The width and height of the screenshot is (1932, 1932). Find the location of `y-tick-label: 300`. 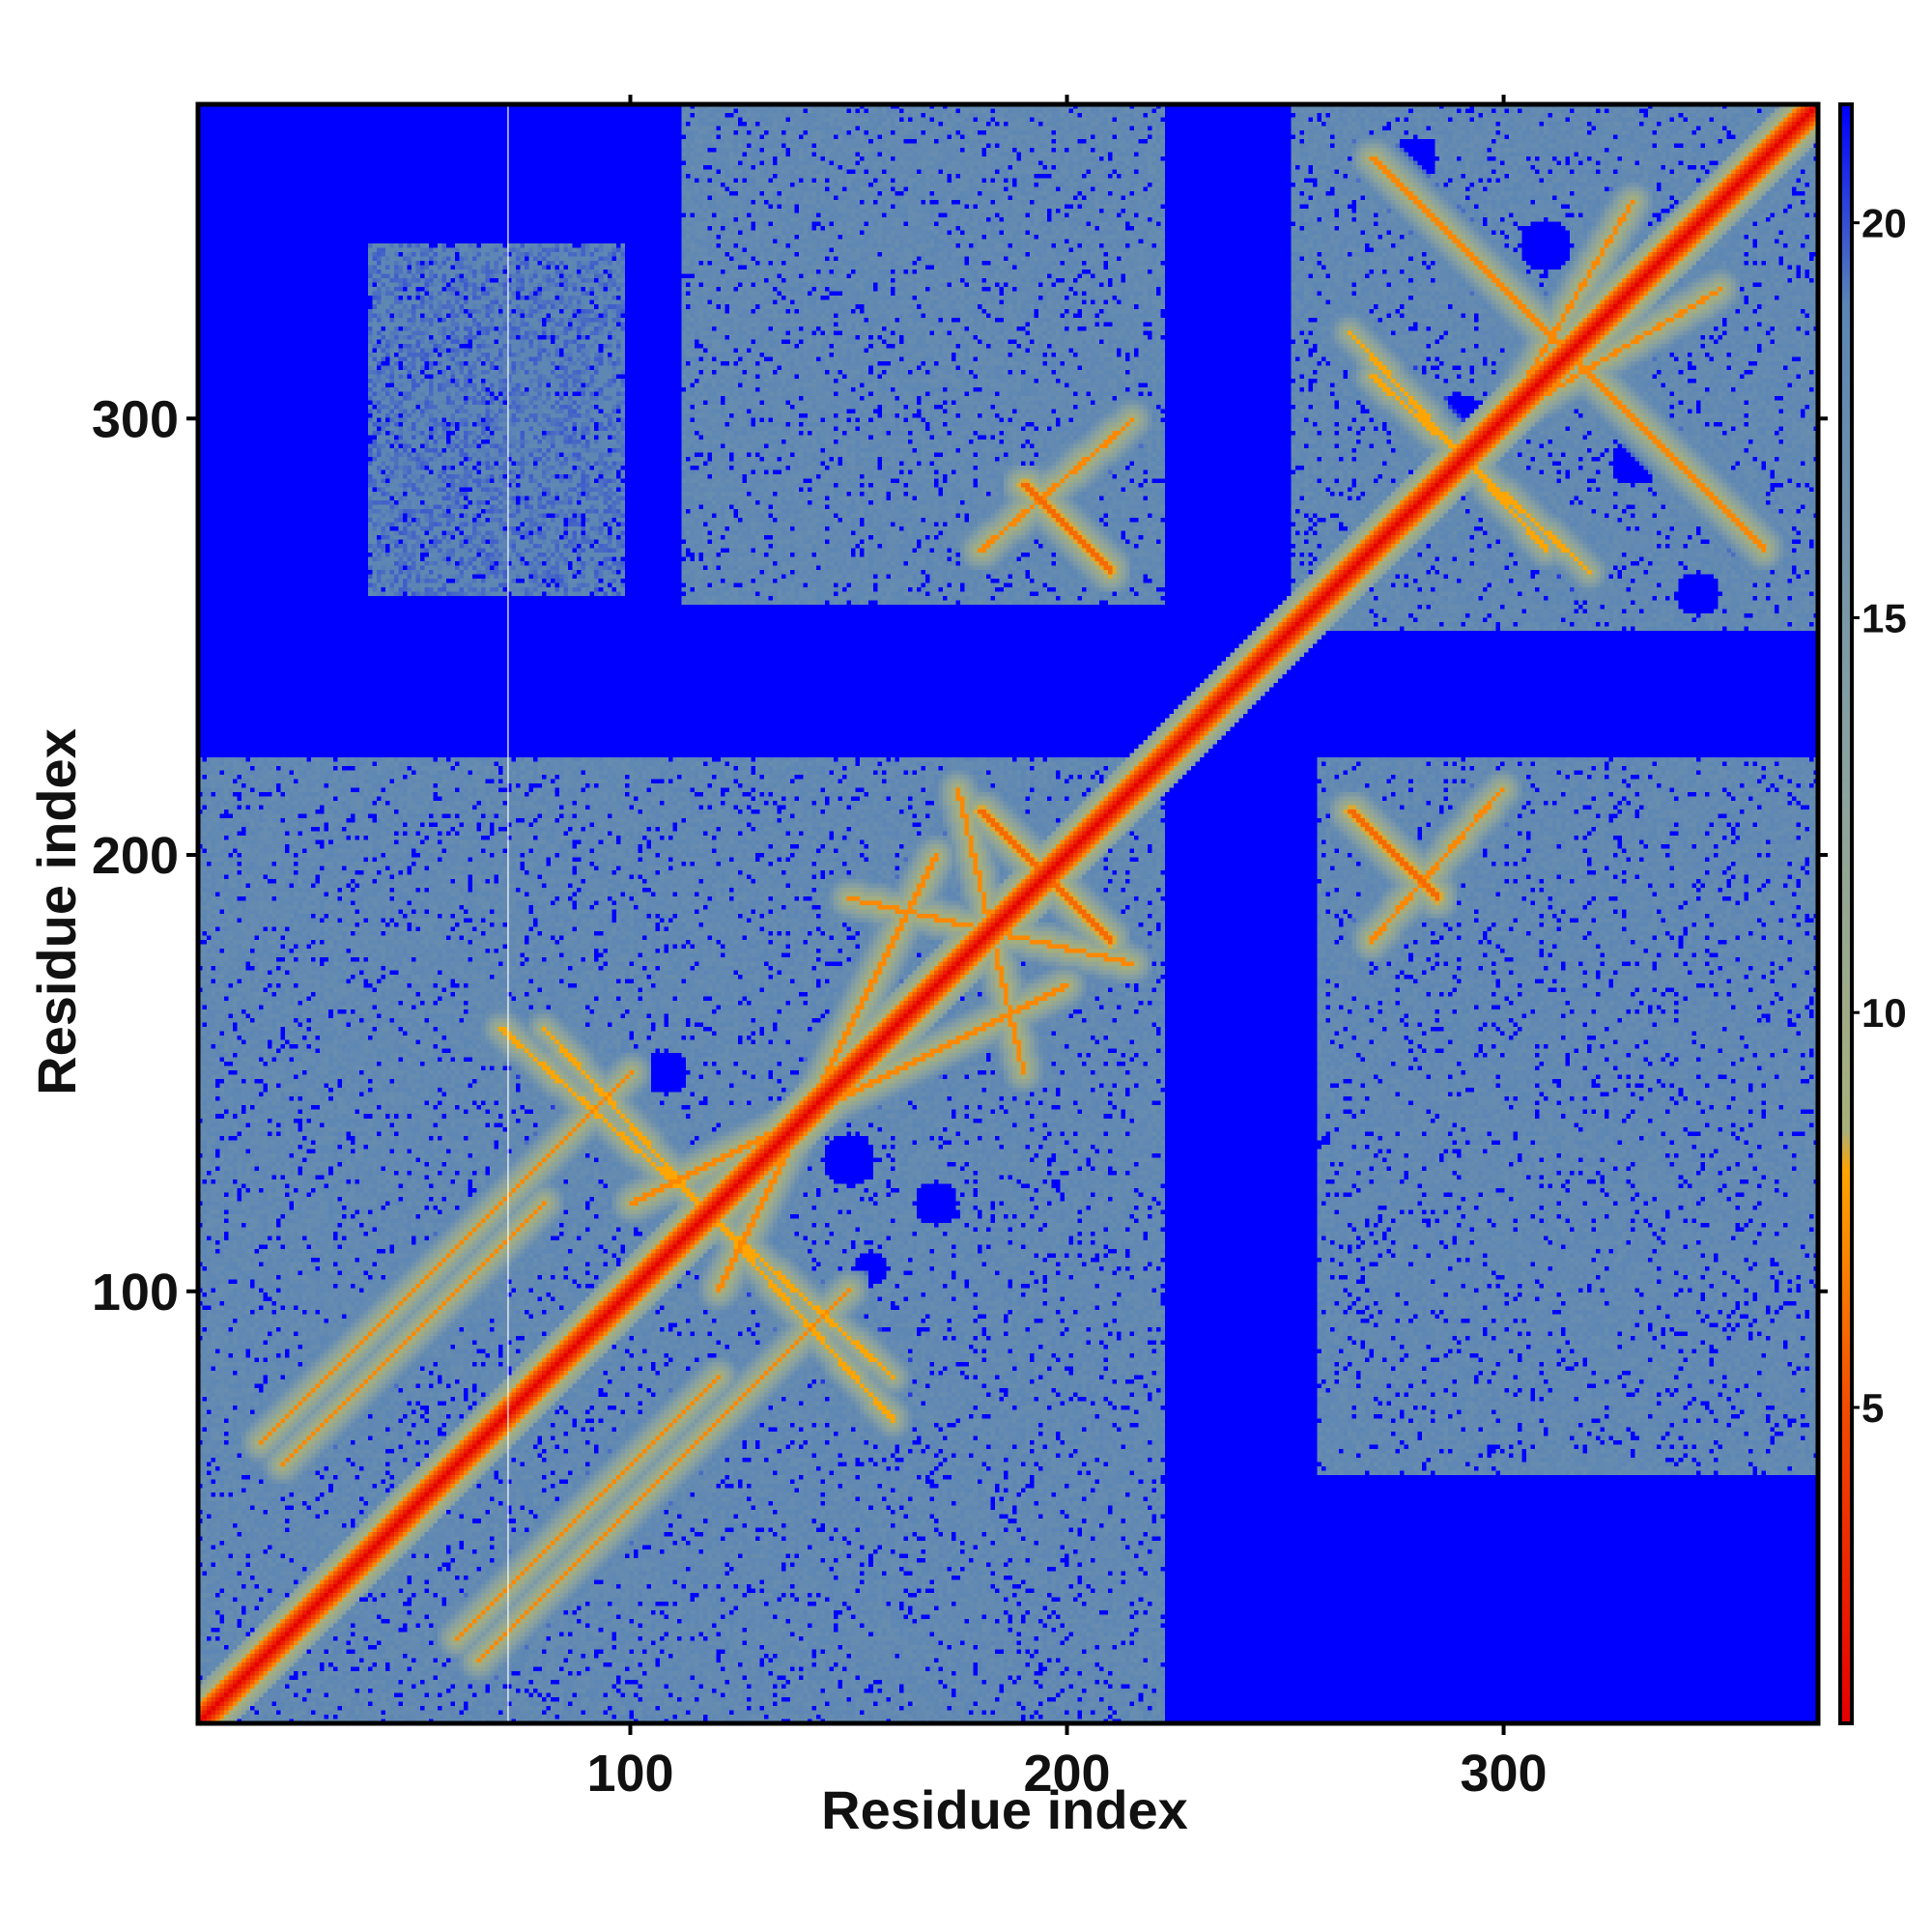

y-tick-label: 300 is located at coordinates (135, 419).